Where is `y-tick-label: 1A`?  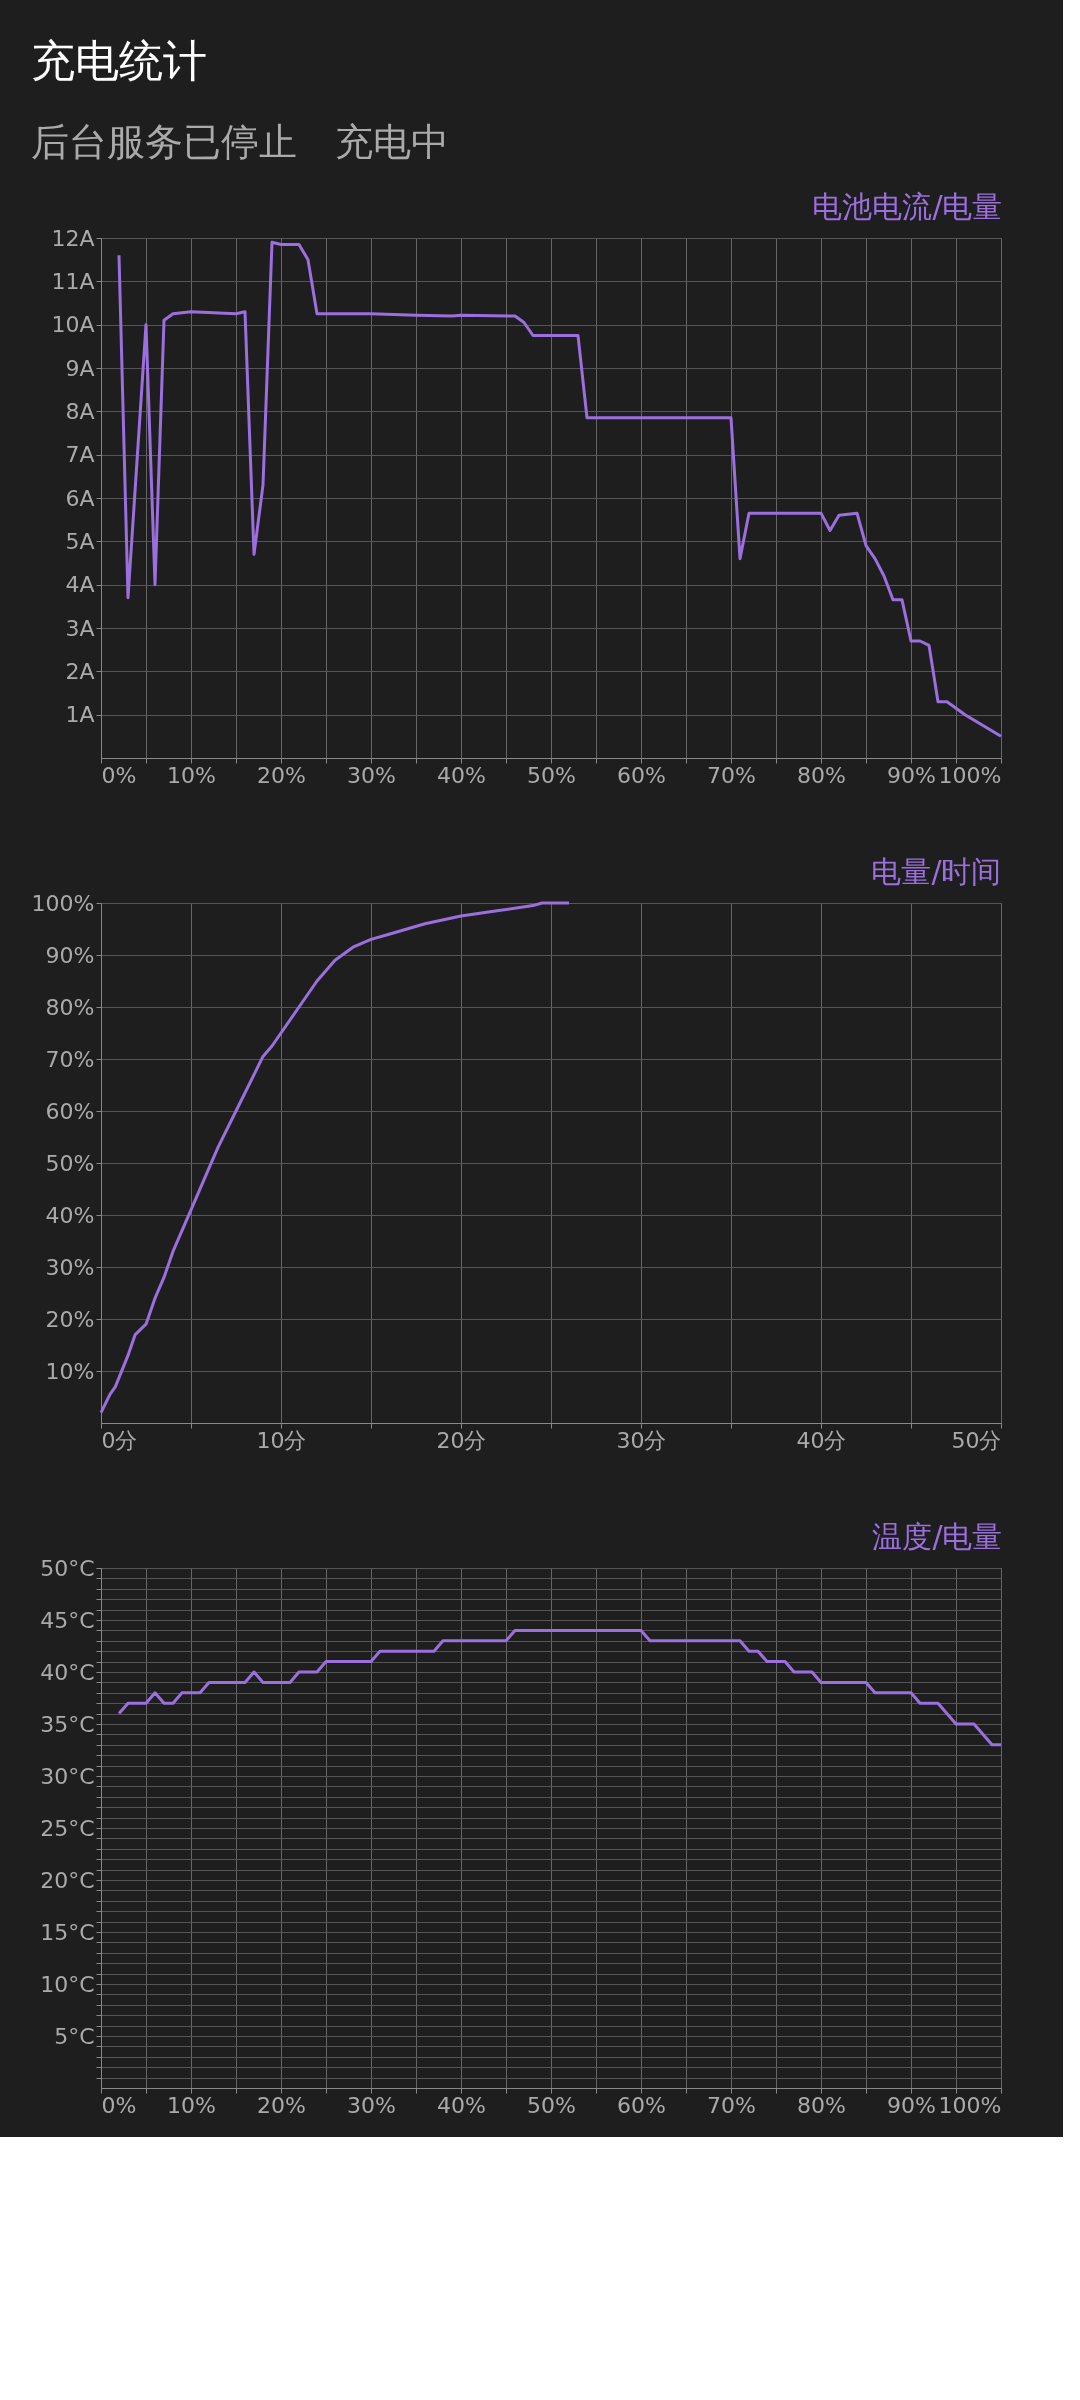
y-tick-label: 1A is located at coordinates (80, 715).